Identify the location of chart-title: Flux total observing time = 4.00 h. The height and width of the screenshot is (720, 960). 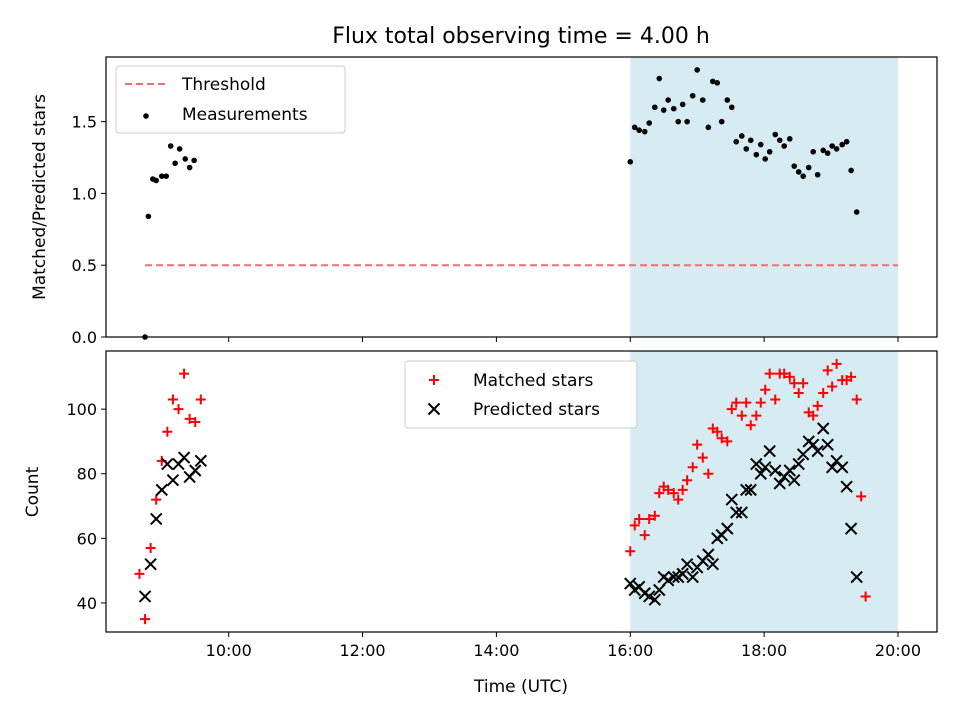
(521, 36).